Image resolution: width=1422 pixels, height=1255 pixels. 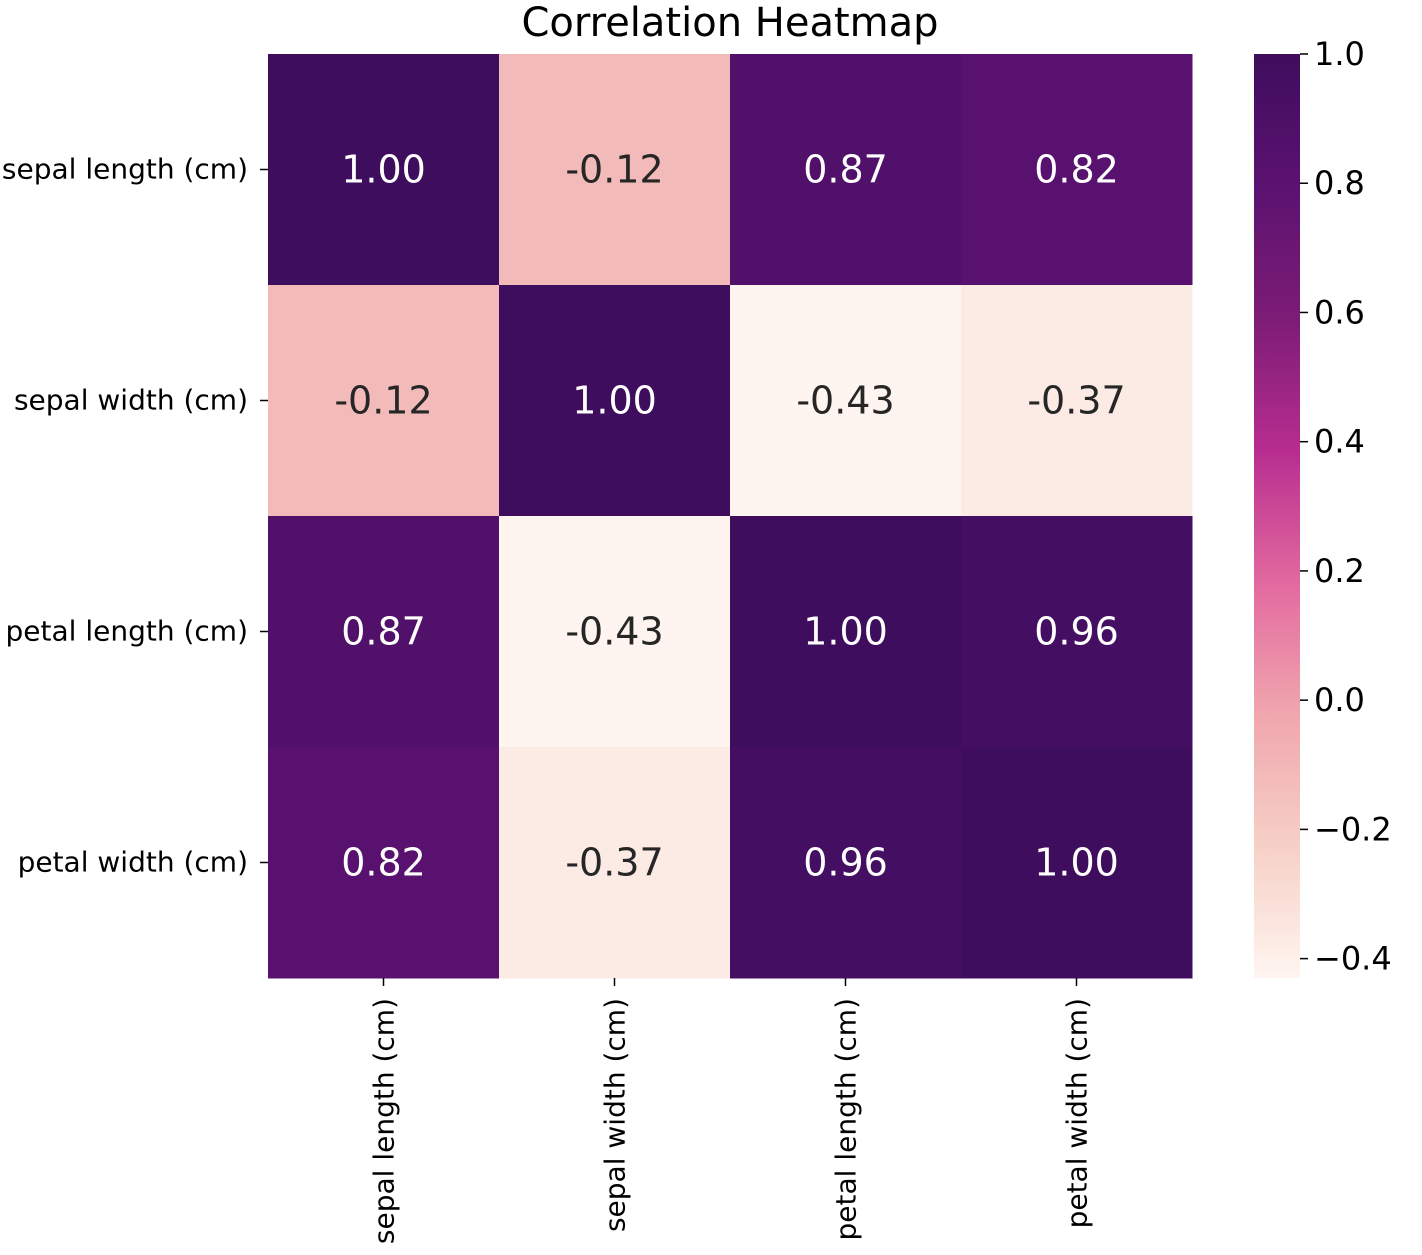 I want to click on y-tick-label: sepal width (cm), so click(x=131, y=400).